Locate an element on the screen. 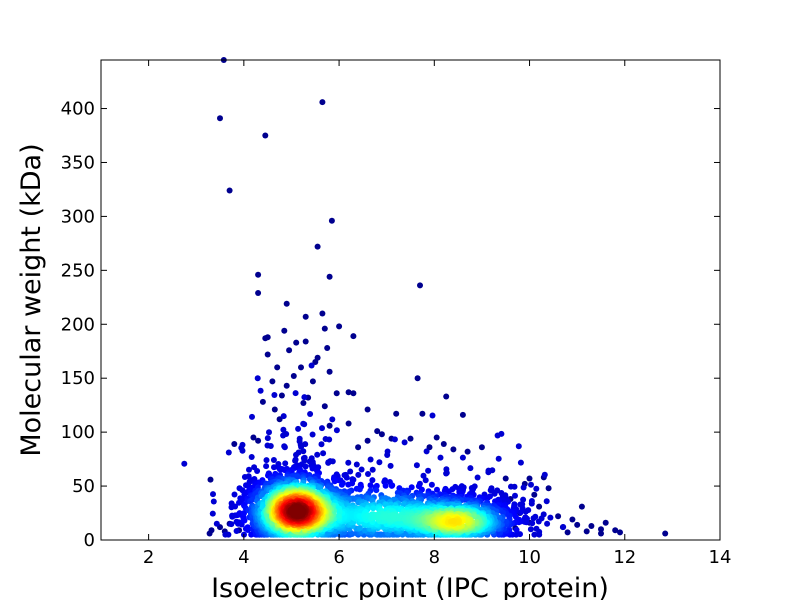  y-tick-label: 200 is located at coordinates (78, 324).